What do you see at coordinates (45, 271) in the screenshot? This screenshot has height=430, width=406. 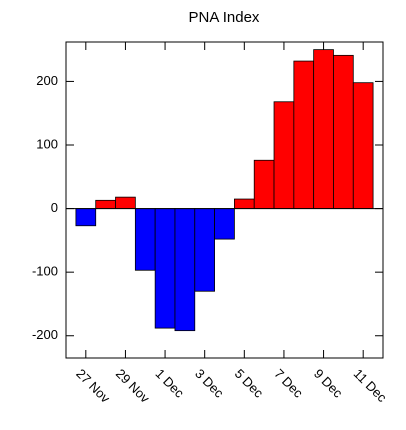 I see `y-tick-label: -100` at bounding box center [45, 271].